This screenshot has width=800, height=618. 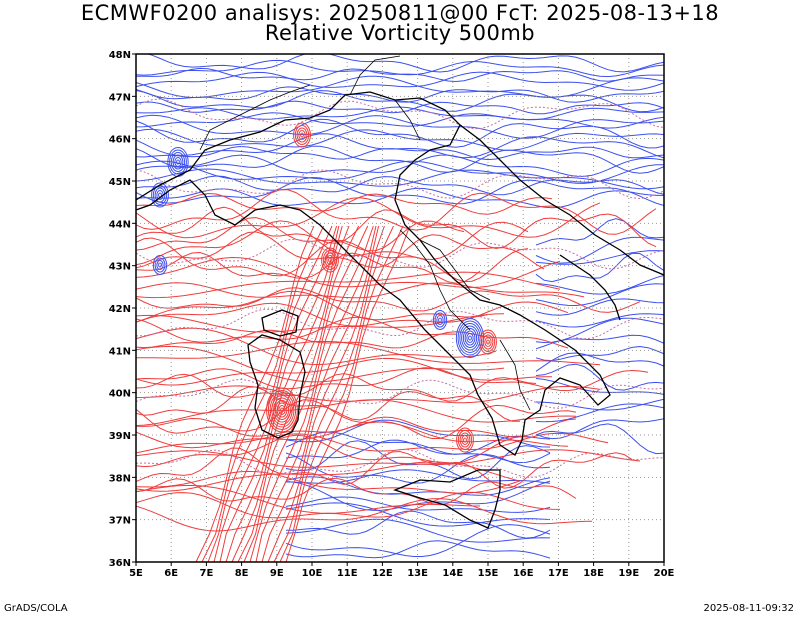 I want to click on lon-tick-label: 11E, so click(x=347, y=573).